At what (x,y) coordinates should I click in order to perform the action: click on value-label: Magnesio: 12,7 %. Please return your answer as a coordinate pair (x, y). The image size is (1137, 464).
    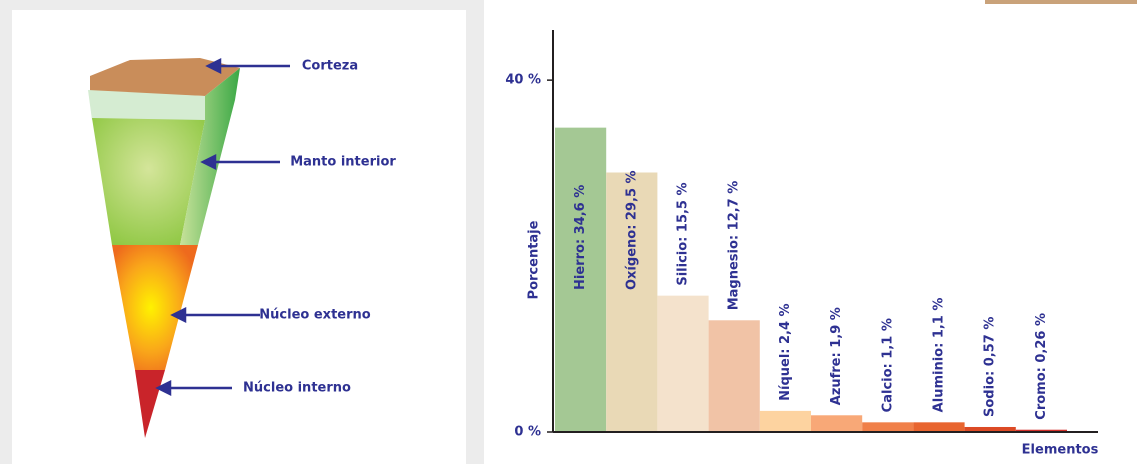
    Looking at the image, I should click on (734, 246).